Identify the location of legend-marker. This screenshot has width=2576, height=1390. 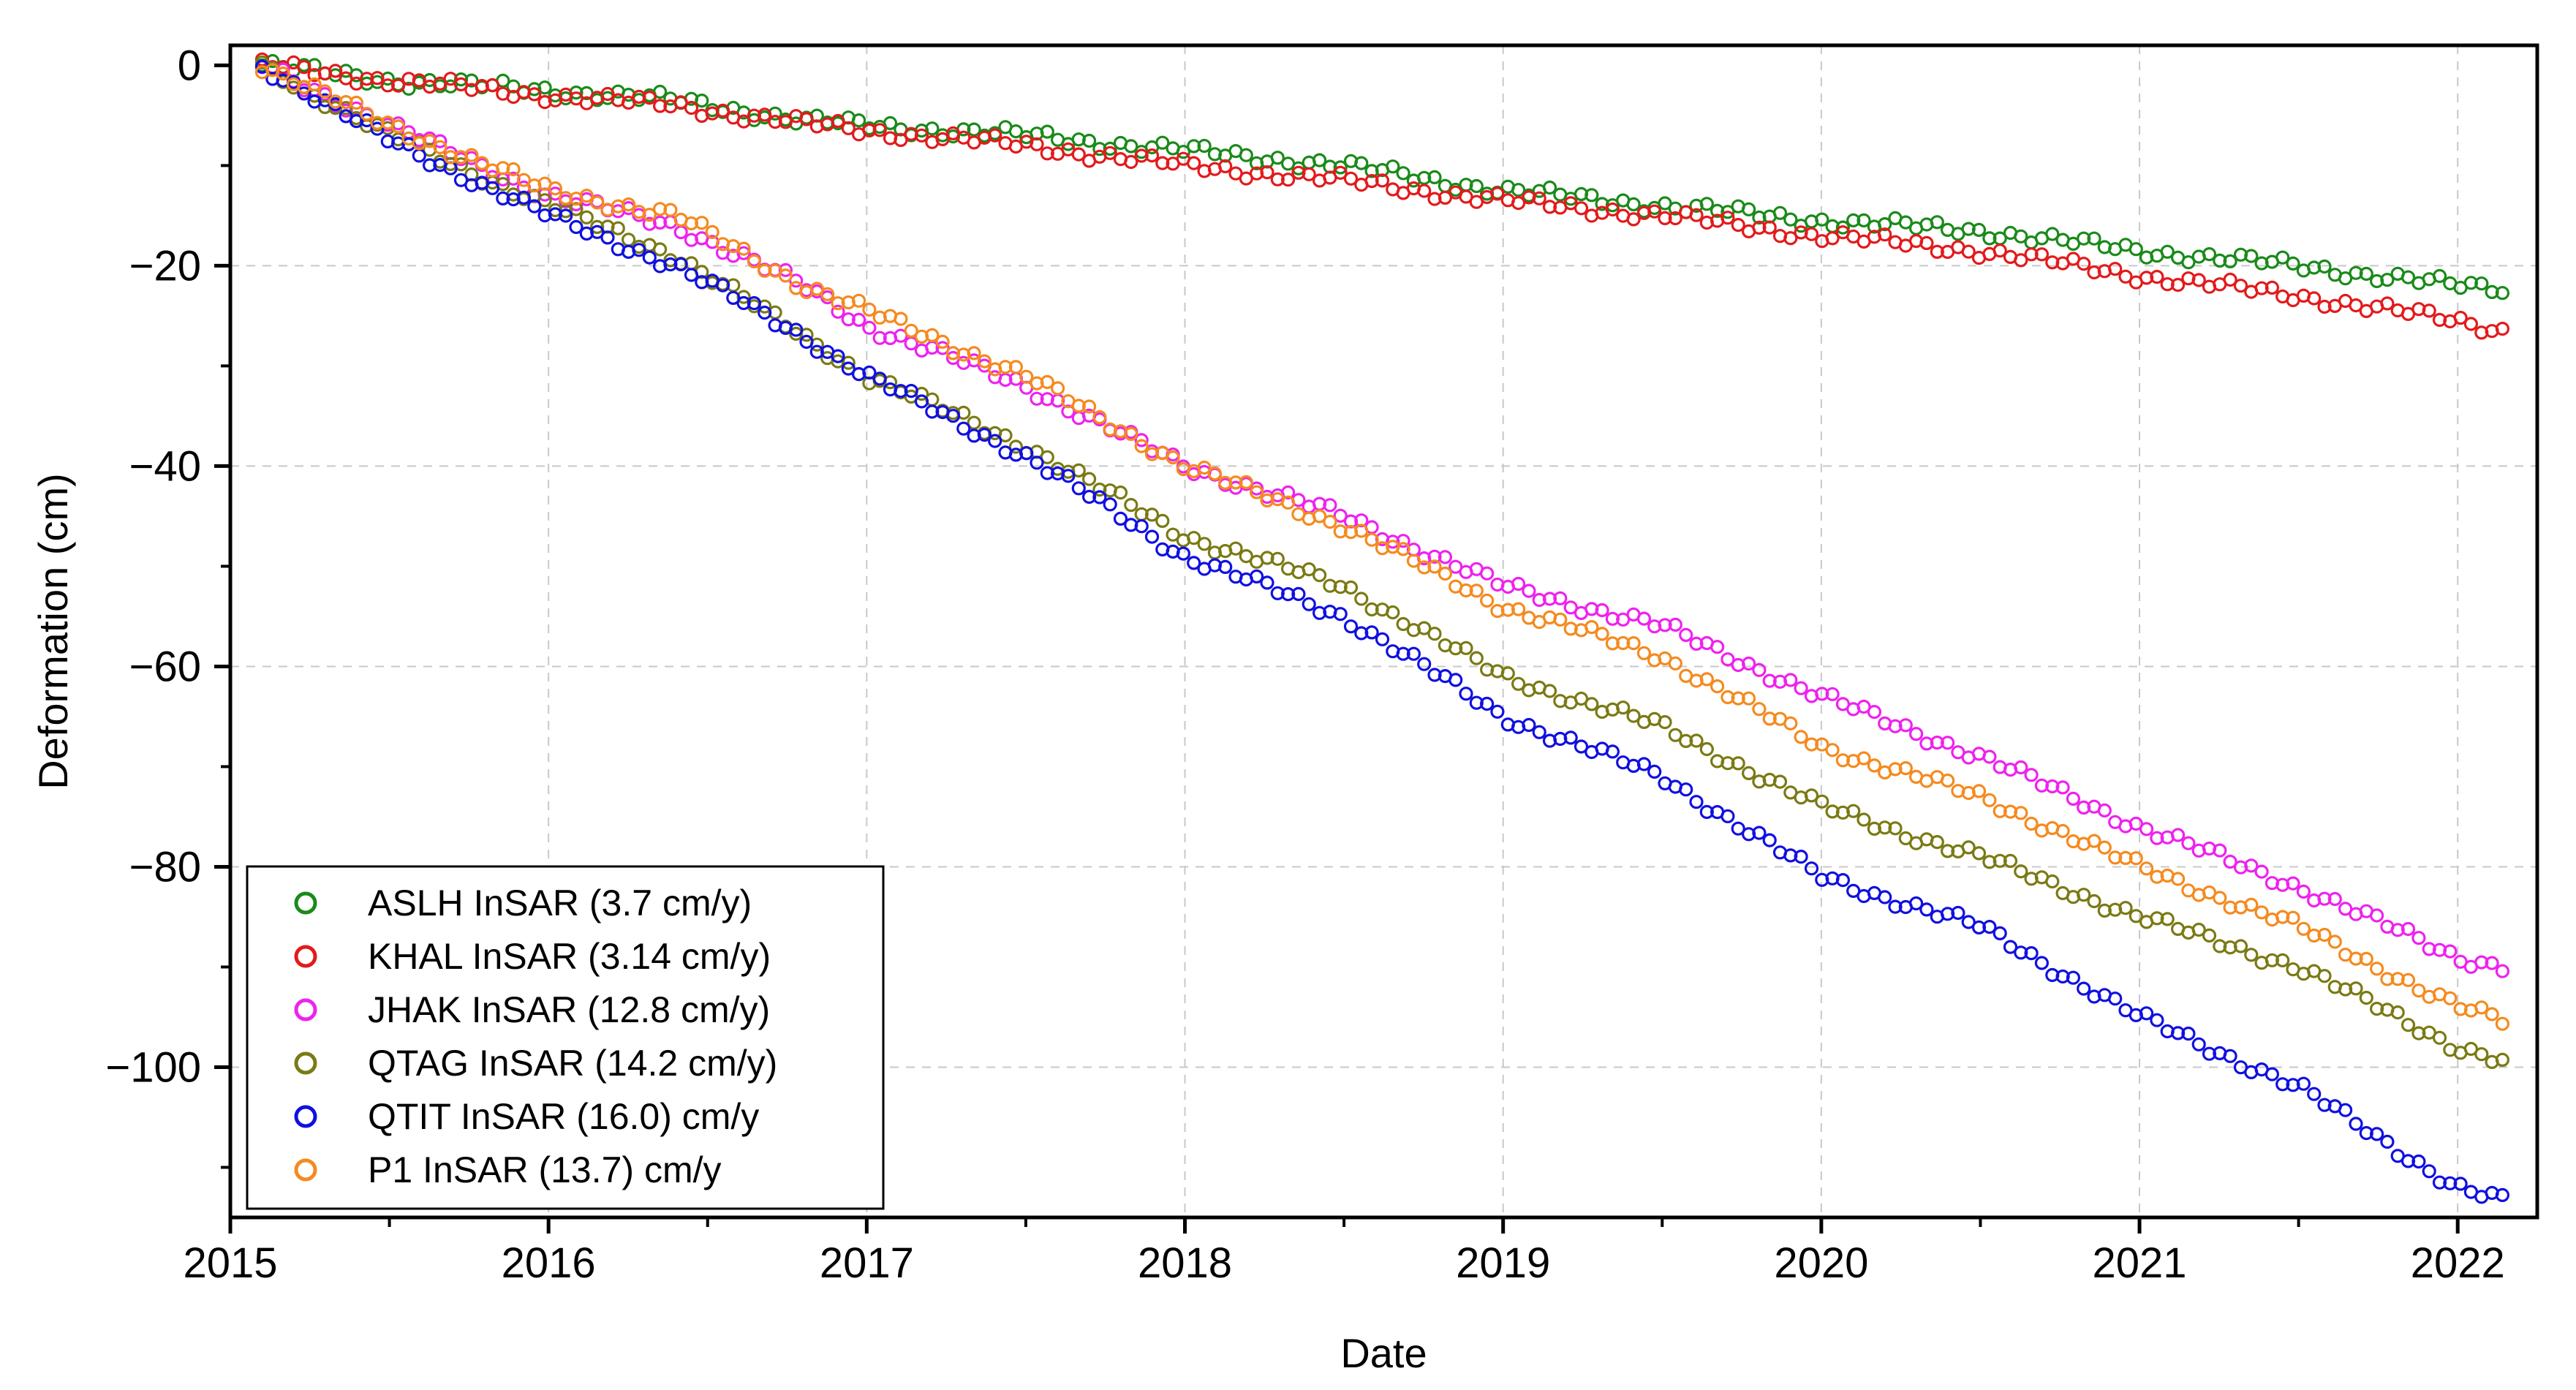
(305, 903).